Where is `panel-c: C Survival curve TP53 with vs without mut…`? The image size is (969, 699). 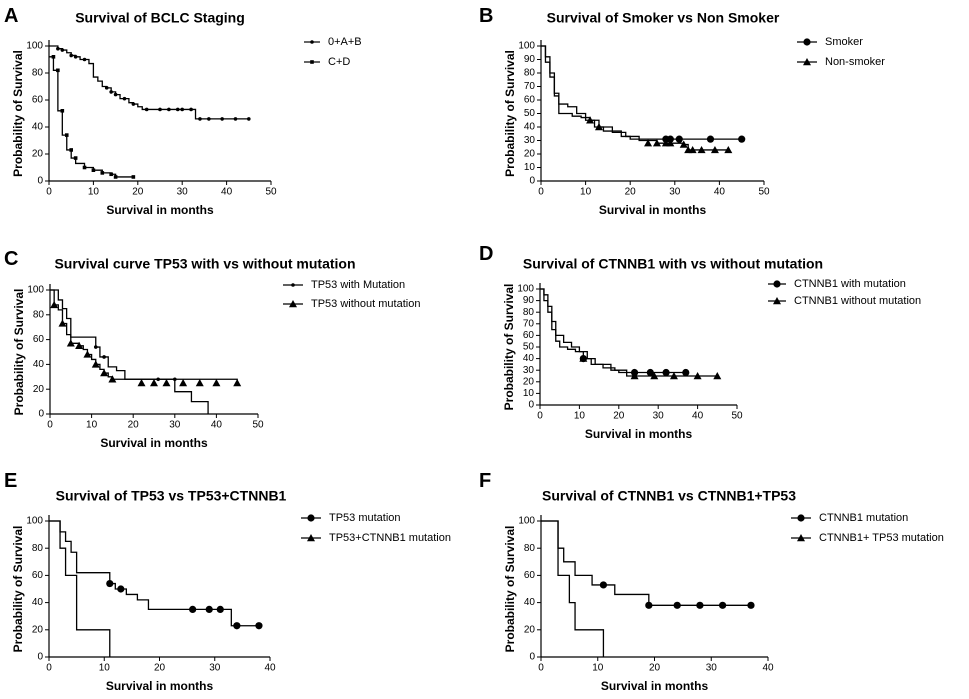
panel-c: C Survival curve TP53 with vs without mut… is located at coordinates (212, 349).